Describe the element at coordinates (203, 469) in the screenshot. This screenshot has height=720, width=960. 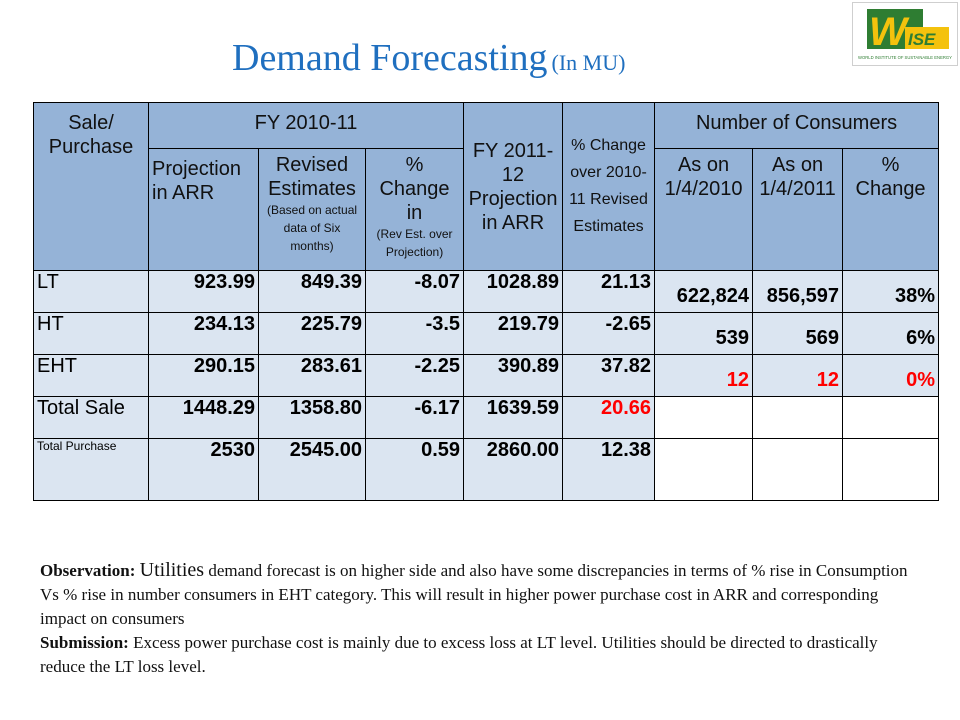
I see `cell-projection: 2530` at that location.